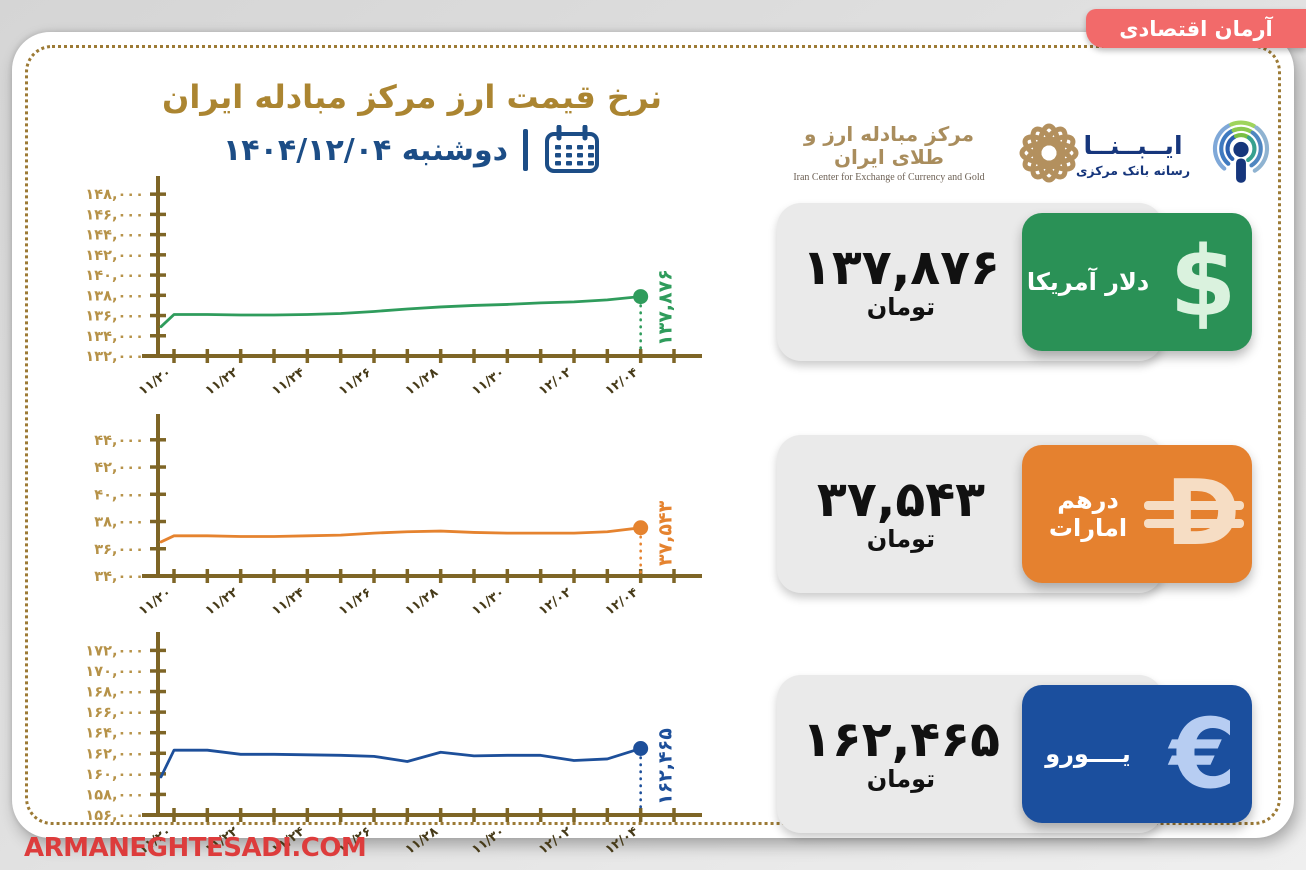 The width and height of the screenshot is (1306, 870). Describe the element at coordinates (889, 145) in the screenshot. I see `icecg-name-fa: مرکز مبادله ارز و طلای ایران` at that location.